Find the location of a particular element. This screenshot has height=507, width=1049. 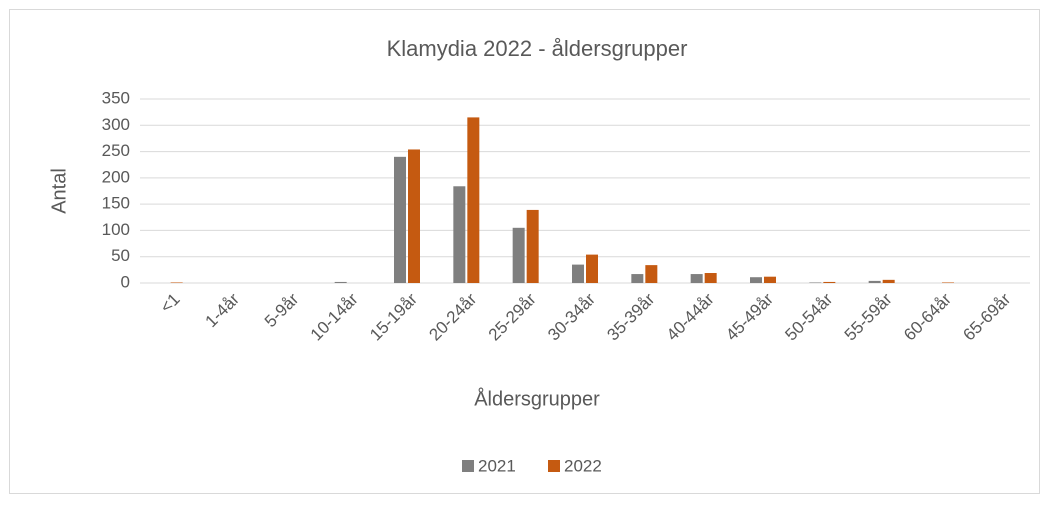

x-axis-label: Åldersgrupper is located at coordinates (537, 398).